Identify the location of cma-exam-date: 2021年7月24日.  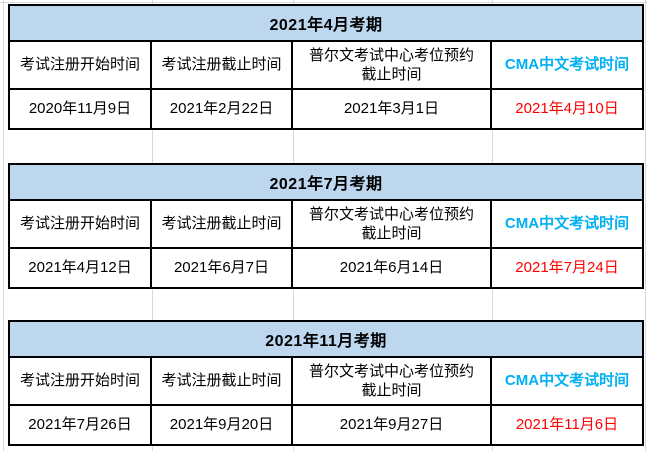
(567, 268).